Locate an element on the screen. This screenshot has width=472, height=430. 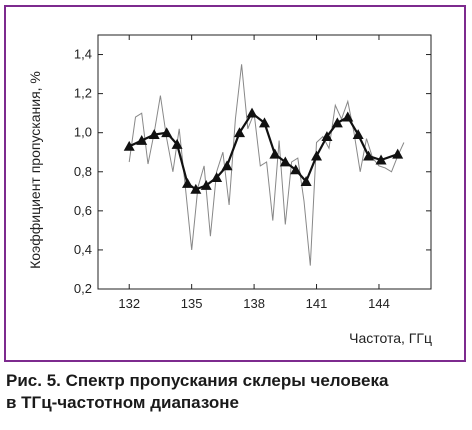
y-tick-label: 1,2 is located at coordinates (83, 93).